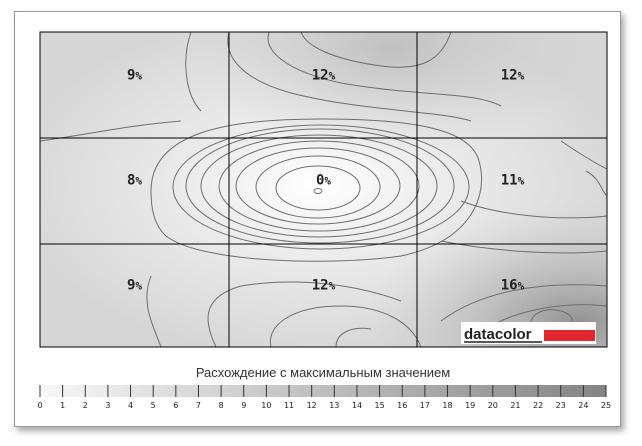  Describe the element at coordinates (175, 405) in the screenshot. I see `scale-tick-label: 6` at that location.